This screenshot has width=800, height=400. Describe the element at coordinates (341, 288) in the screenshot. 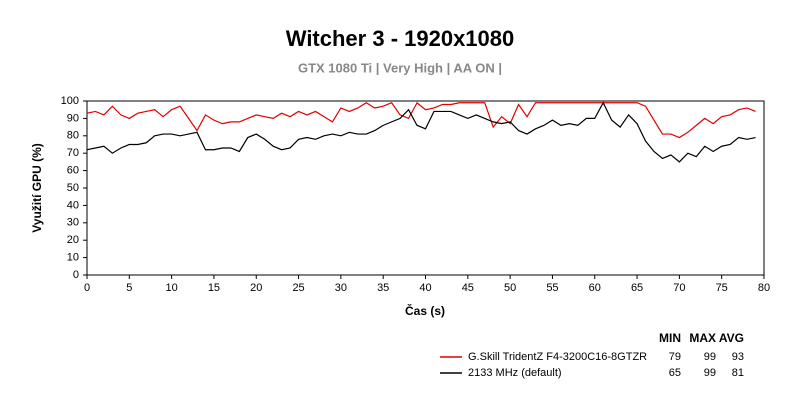

I see `x-tick-label: 30` at that location.